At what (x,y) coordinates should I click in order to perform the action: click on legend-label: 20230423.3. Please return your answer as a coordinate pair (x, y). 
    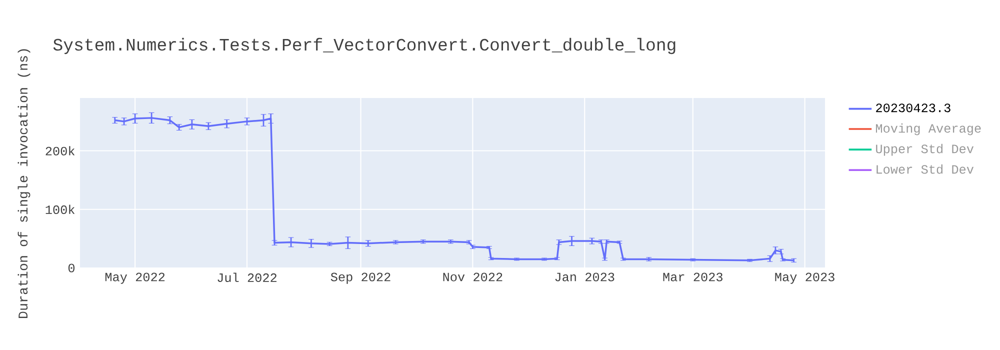
    Looking at the image, I should click on (913, 108).